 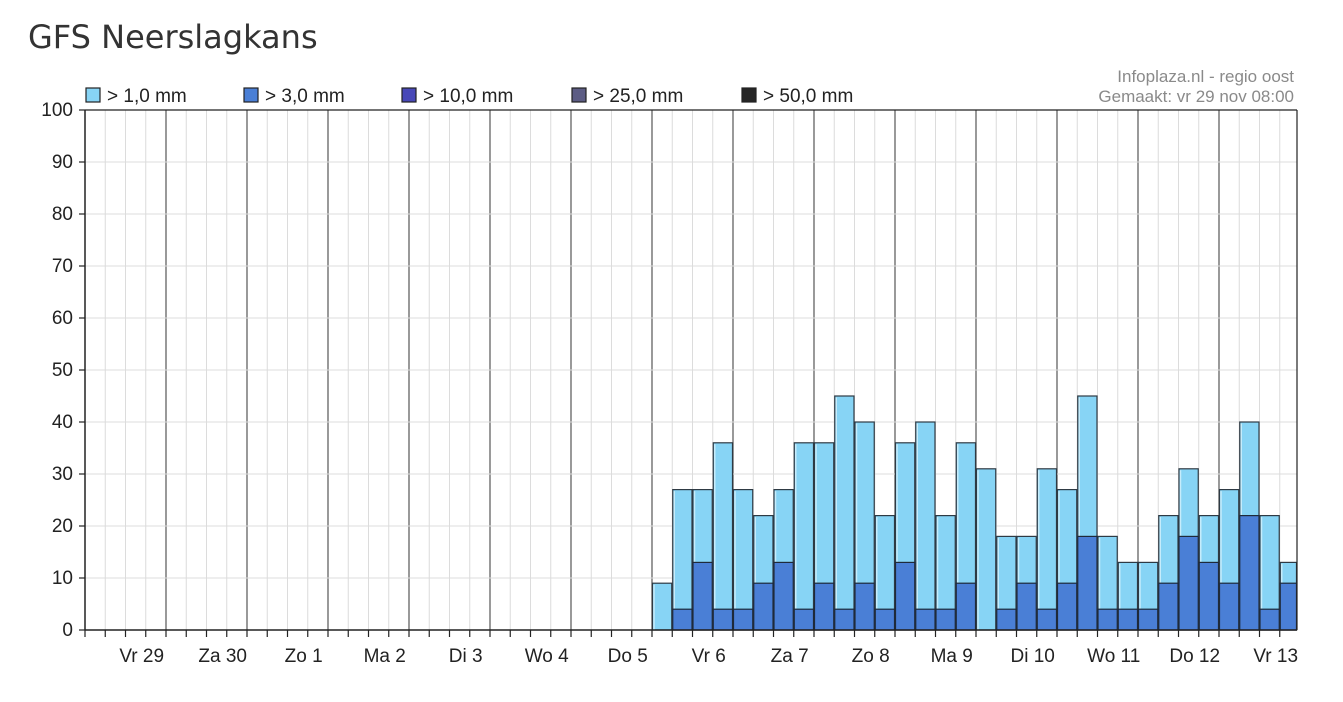 I want to click on y-tick-label: 100, so click(x=57, y=110).